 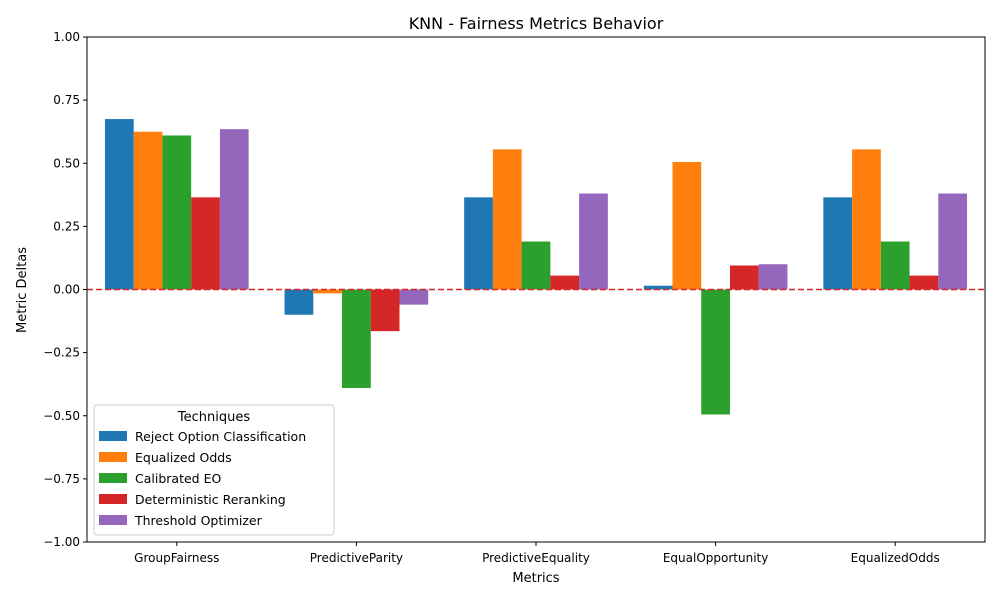 What do you see at coordinates (198, 520) in the screenshot?
I see `legend-label: Threshold Optimizer` at bounding box center [198, 520].